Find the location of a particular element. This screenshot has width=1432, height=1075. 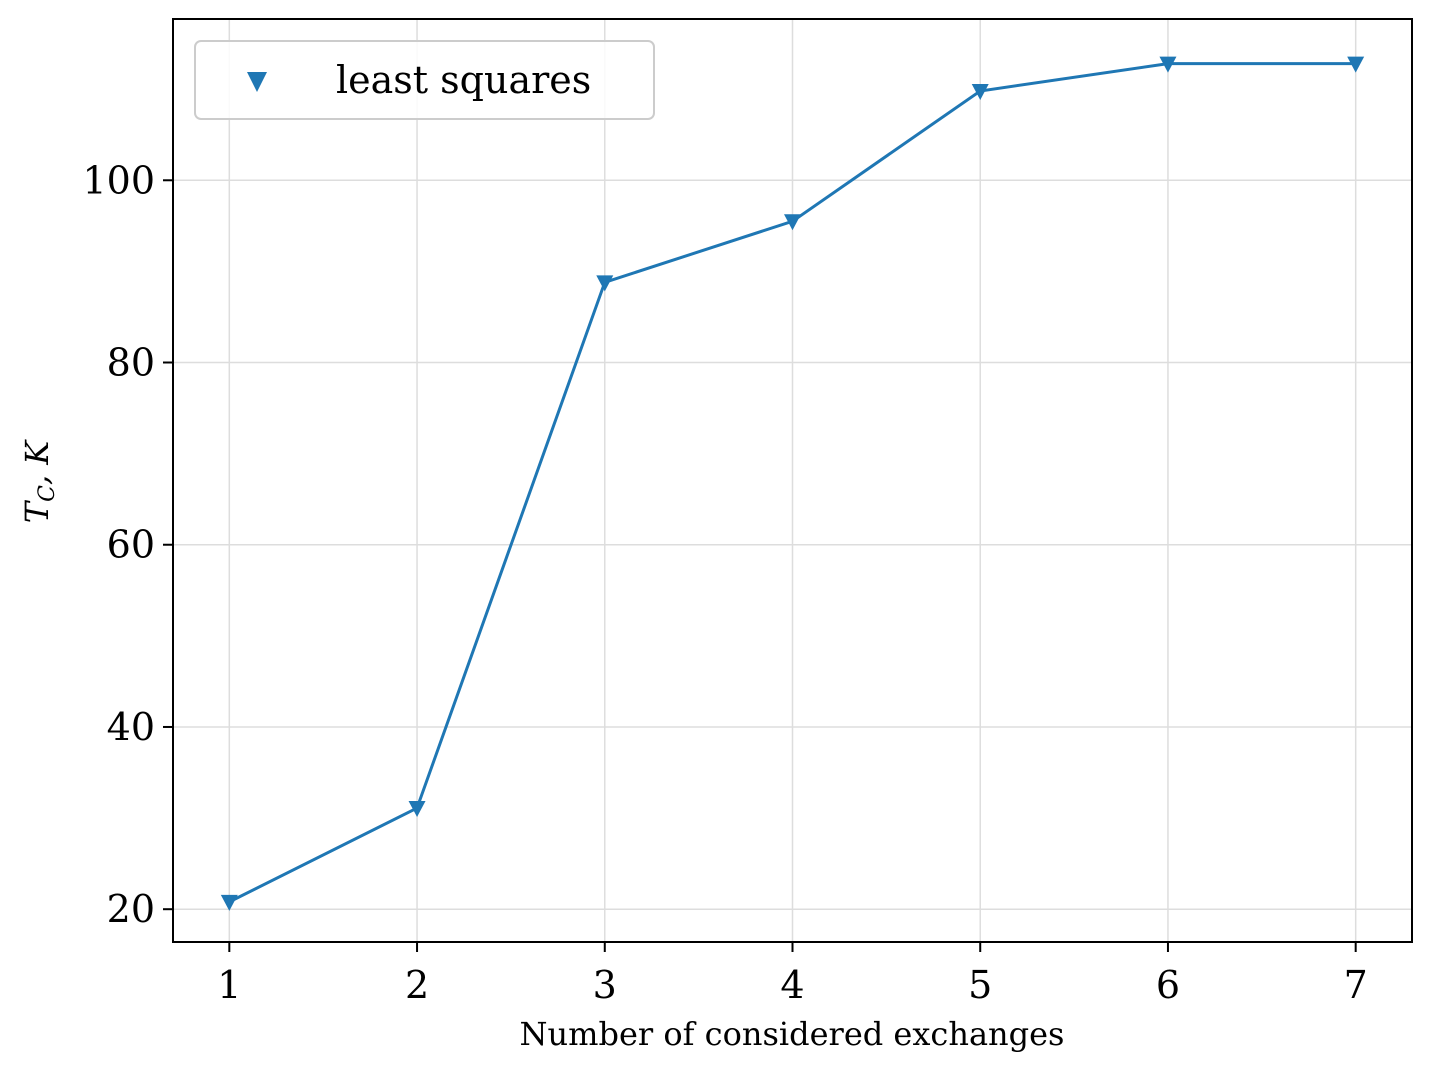

y-axis-title-tail: , K is located at coordinates (37, 462).